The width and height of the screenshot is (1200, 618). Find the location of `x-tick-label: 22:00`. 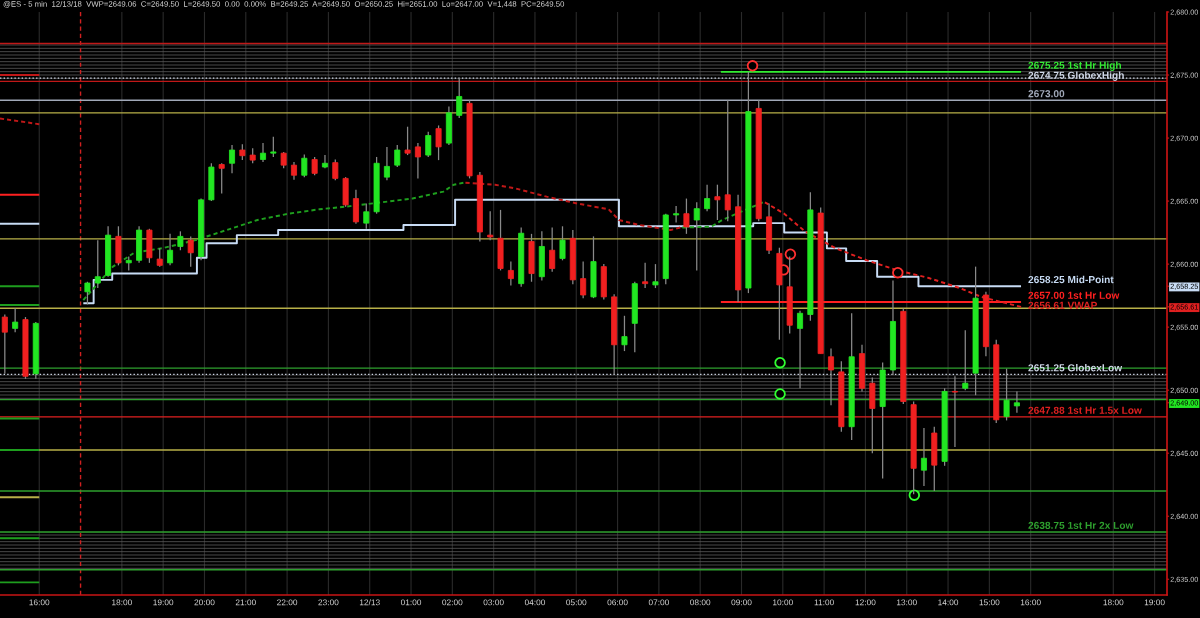

x-tick-label: 22:00 is located at coordinates (287, 602).